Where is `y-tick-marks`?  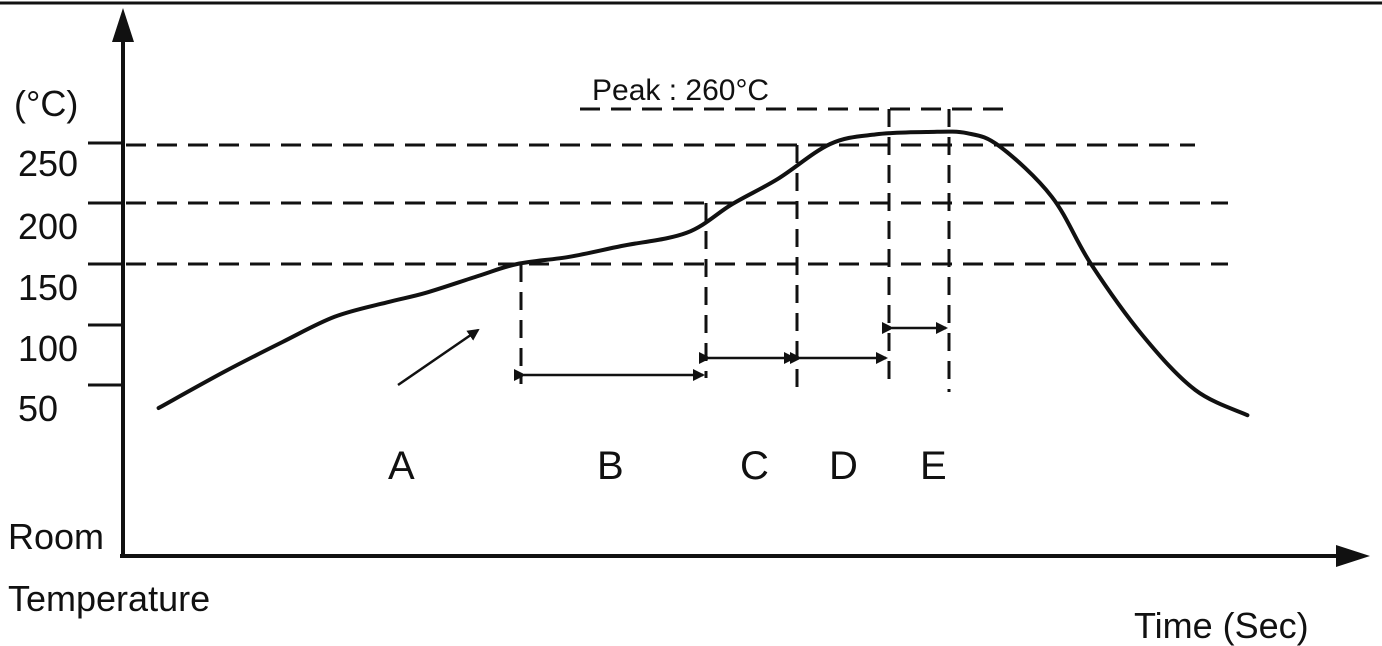 y-tick-marks is located at coordinates (104, 264).